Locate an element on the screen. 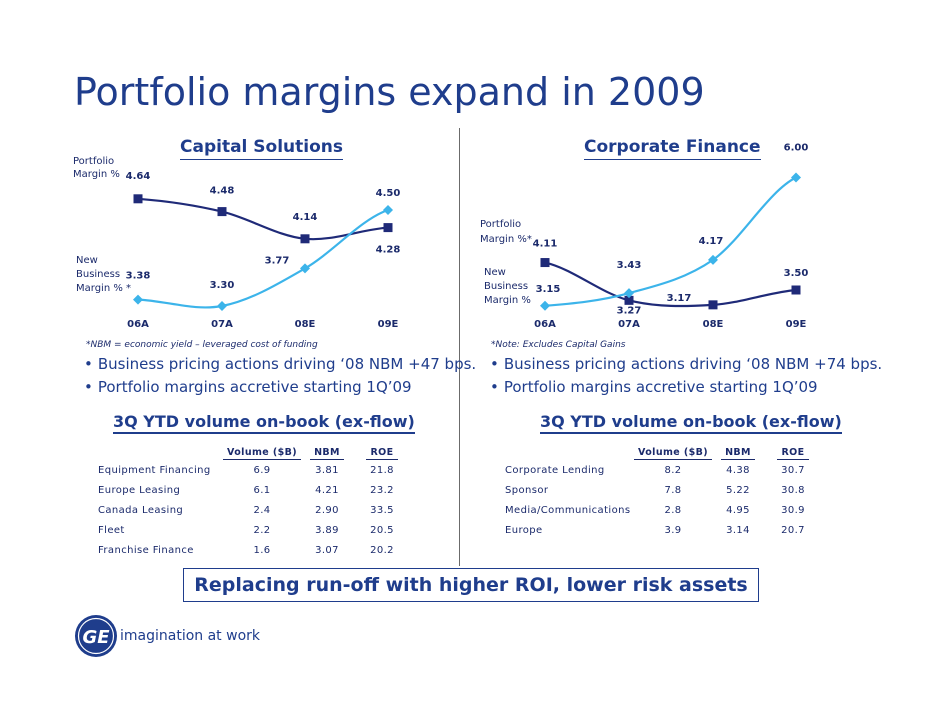  left-x-tick-label: 09E is located at coordinates (388, 324).